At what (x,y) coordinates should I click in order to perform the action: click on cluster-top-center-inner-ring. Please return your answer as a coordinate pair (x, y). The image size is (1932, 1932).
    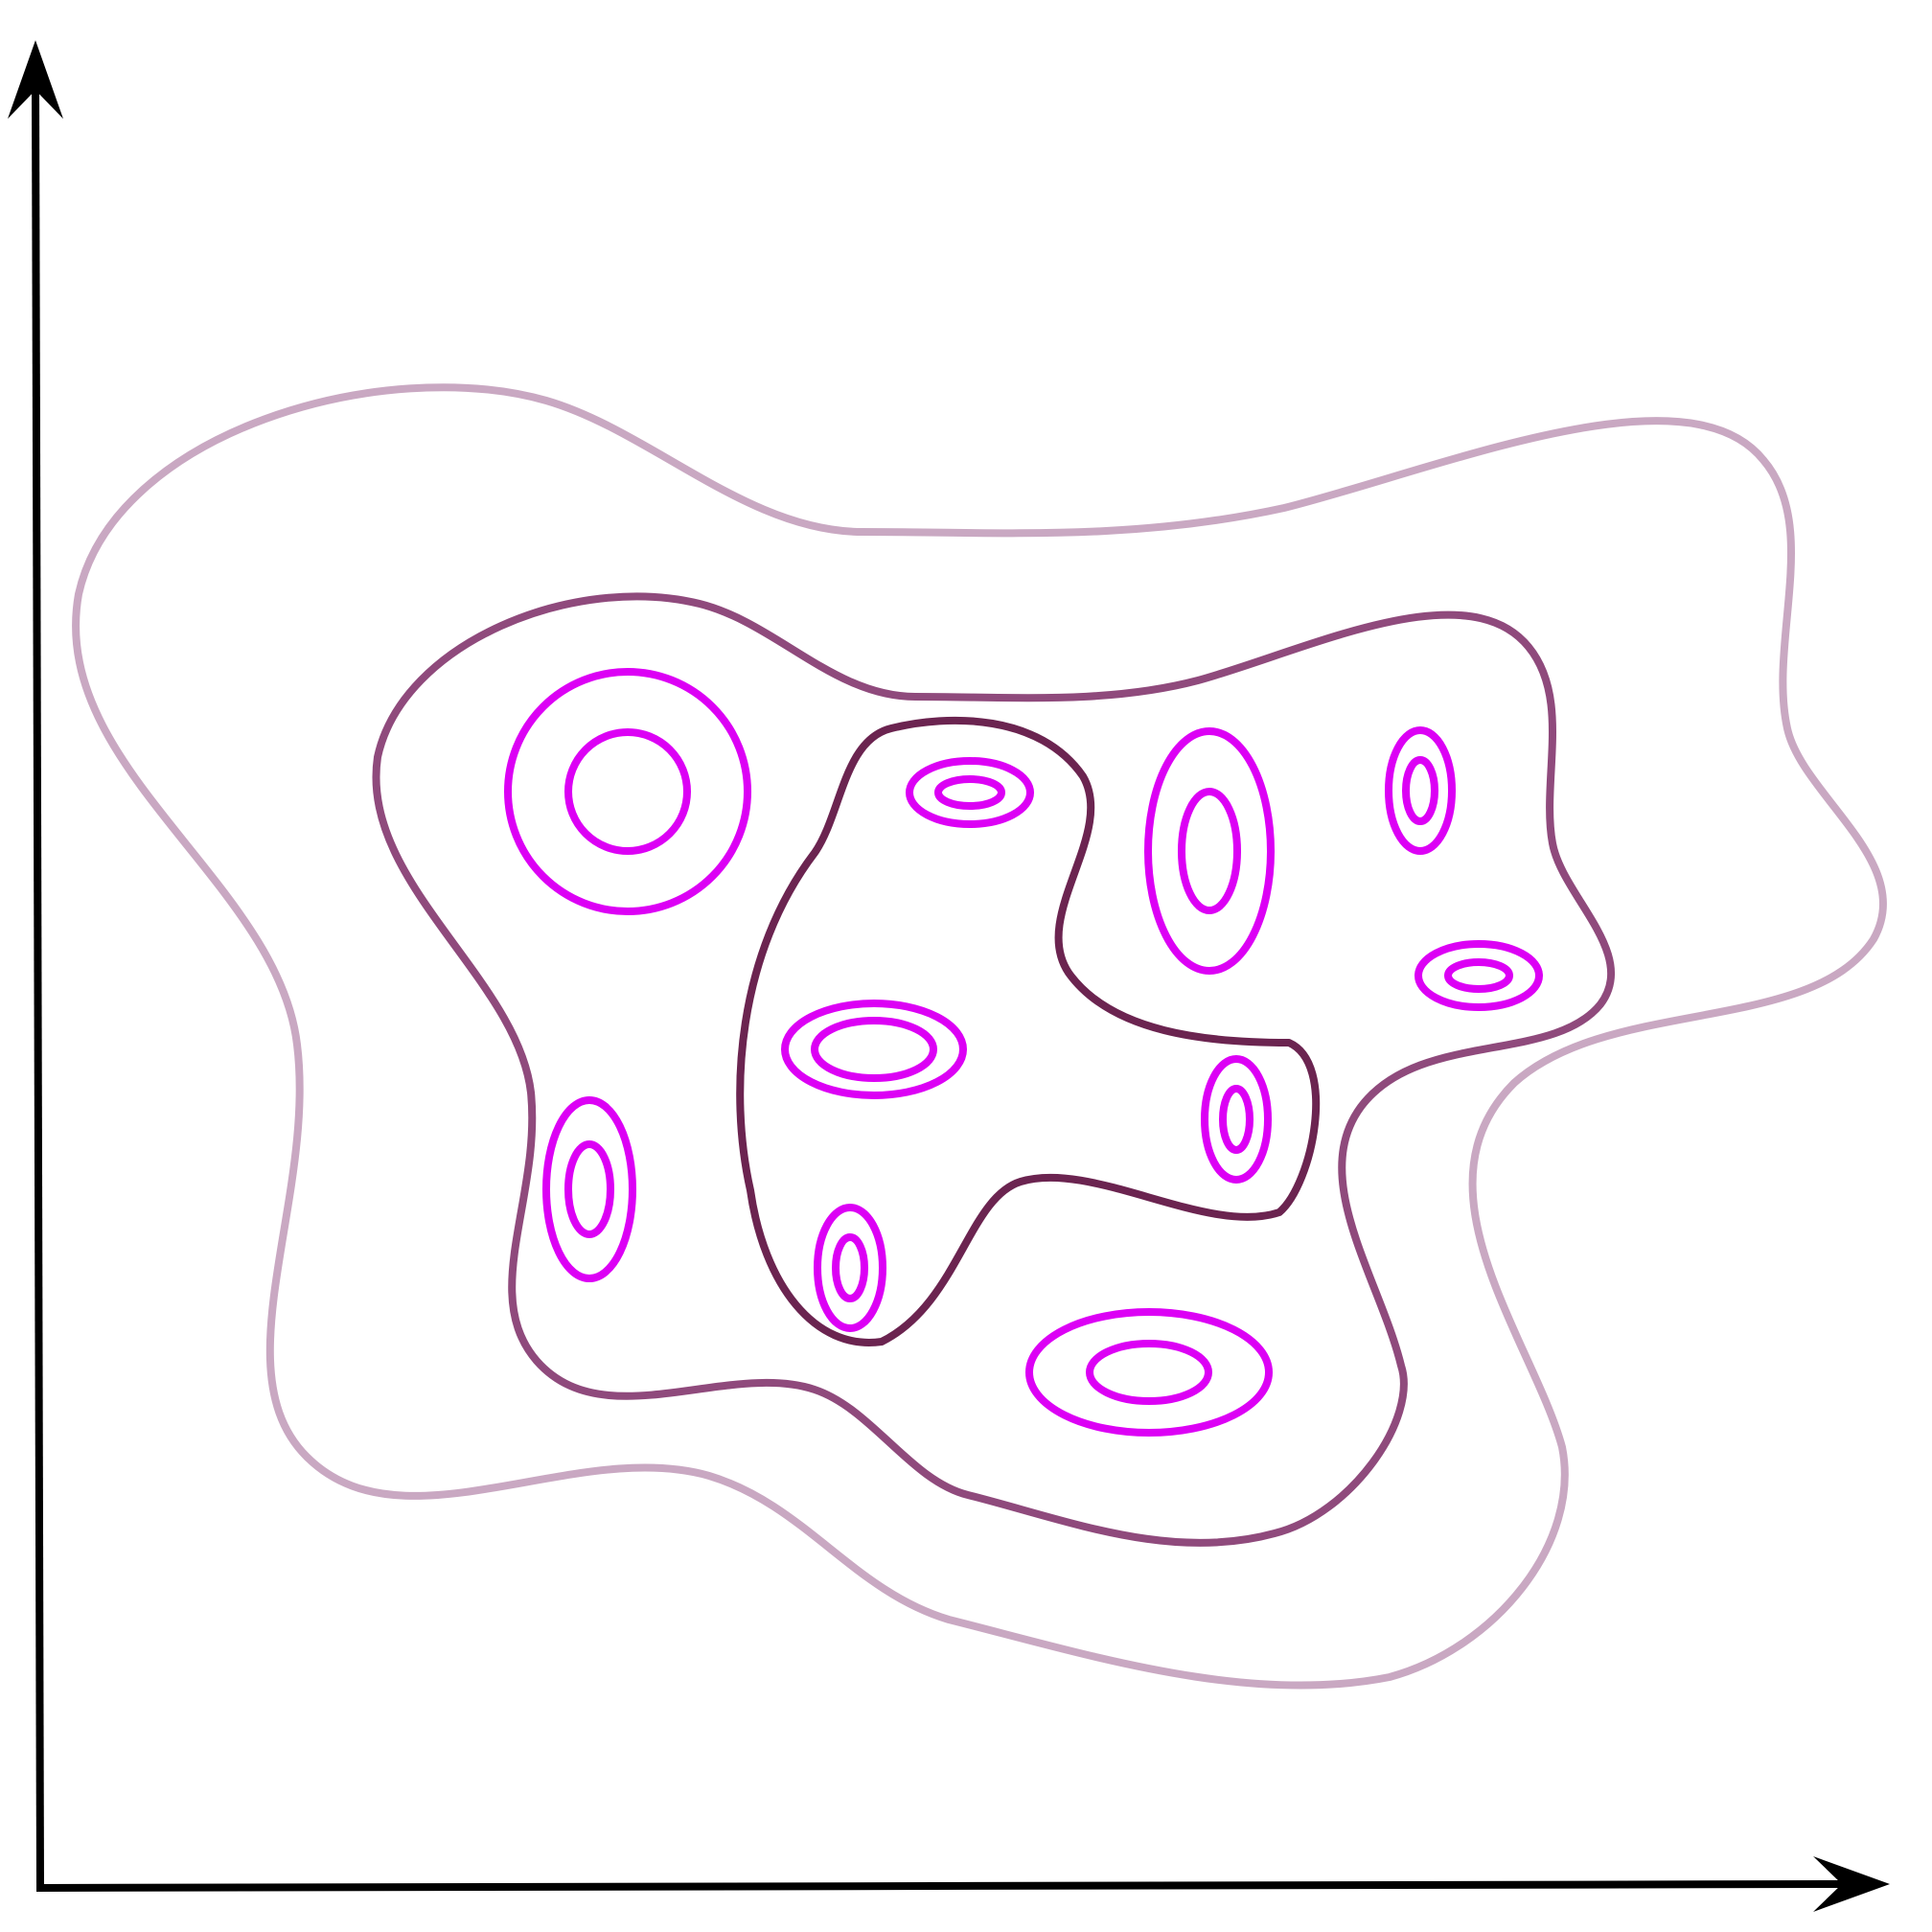
    Looking at the image, I should click on (969, 792).